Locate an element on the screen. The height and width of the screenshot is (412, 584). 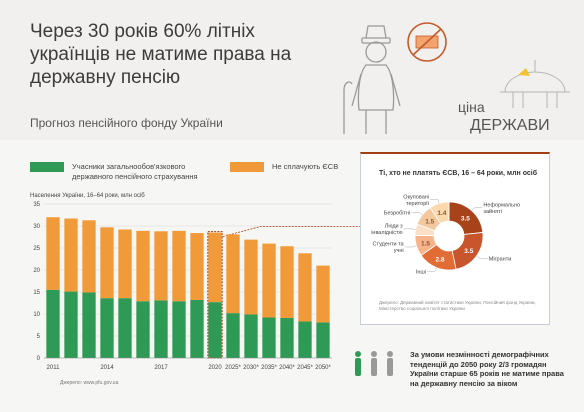
legend-label-nonpaying: Не сплачують ЄСВ is located at coordinates (305, 166).